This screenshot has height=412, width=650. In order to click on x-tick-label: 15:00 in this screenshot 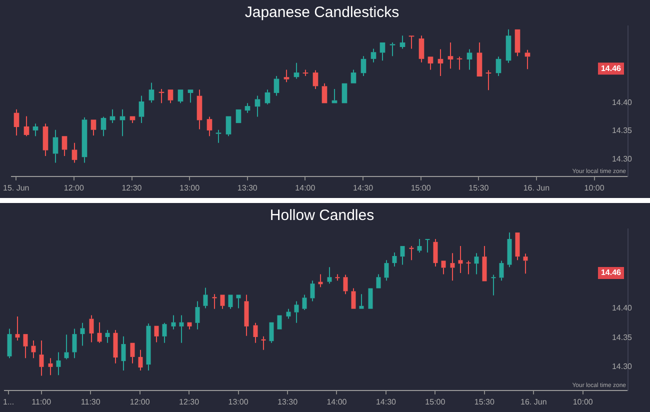, I will do `click(435, 401)`.